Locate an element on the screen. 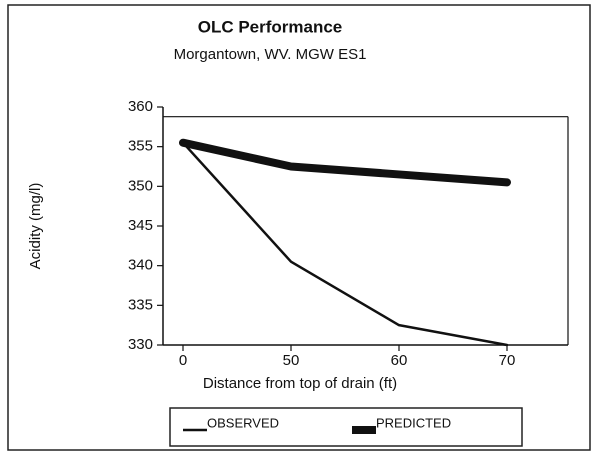 The height and width of the screenshot is (455, 598). series-line is located at coordinates (345, 162).